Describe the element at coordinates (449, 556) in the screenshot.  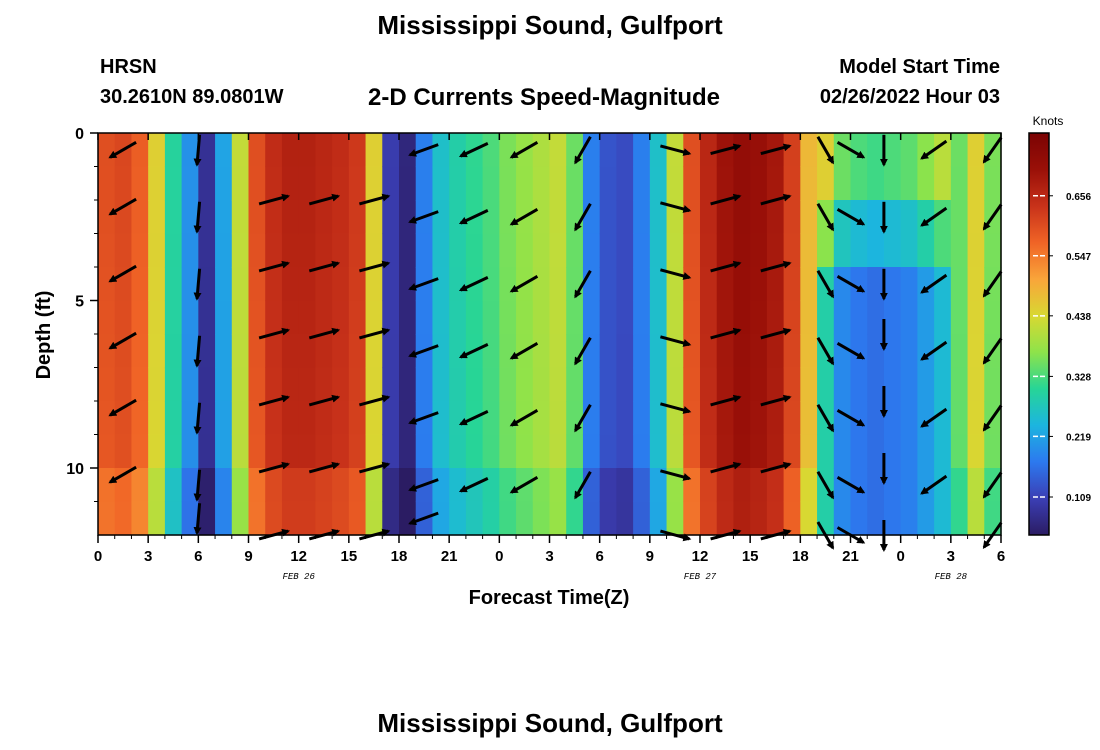
I see `x-tick-label: 21` at that location.